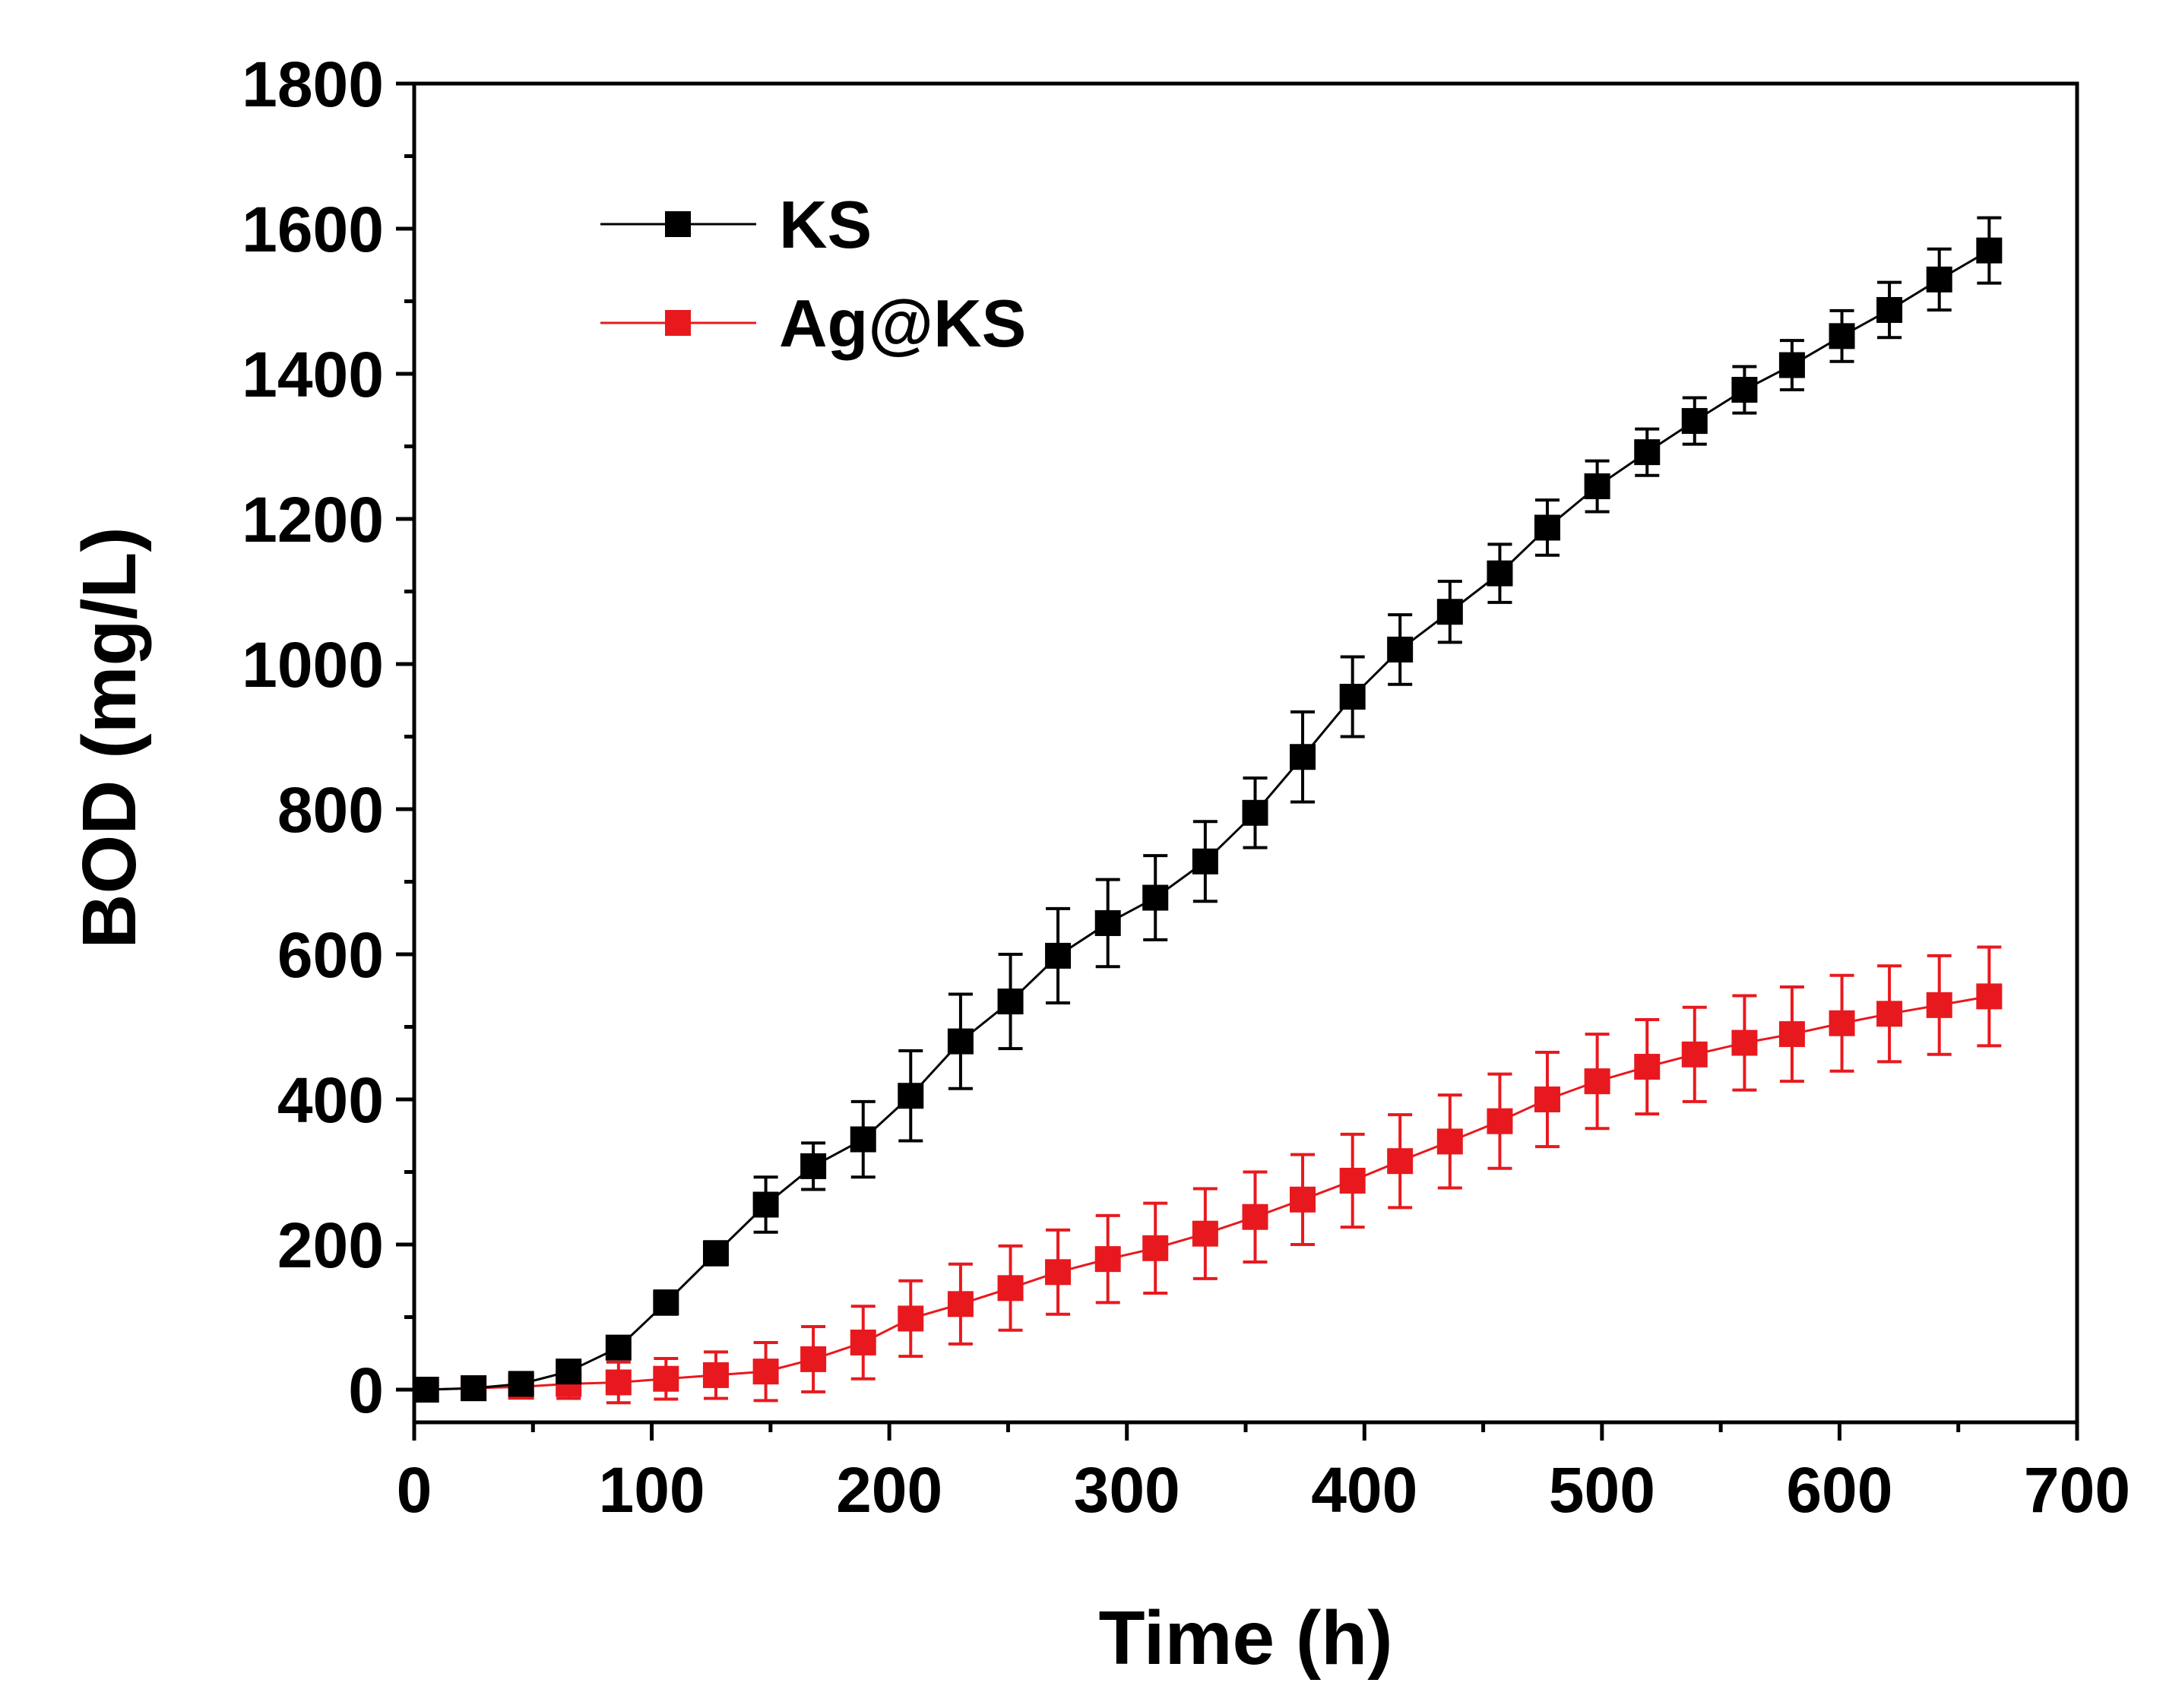 This screenshot has width=2166, height=1708. Describe the element at coordinates (313, 229) in the screenshot. I see `y-tick-label: 1600` at that location.